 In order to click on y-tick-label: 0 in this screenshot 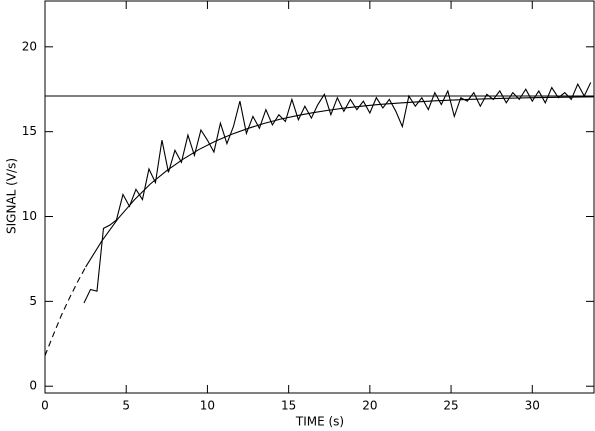, I will do `click(33, 386)`.